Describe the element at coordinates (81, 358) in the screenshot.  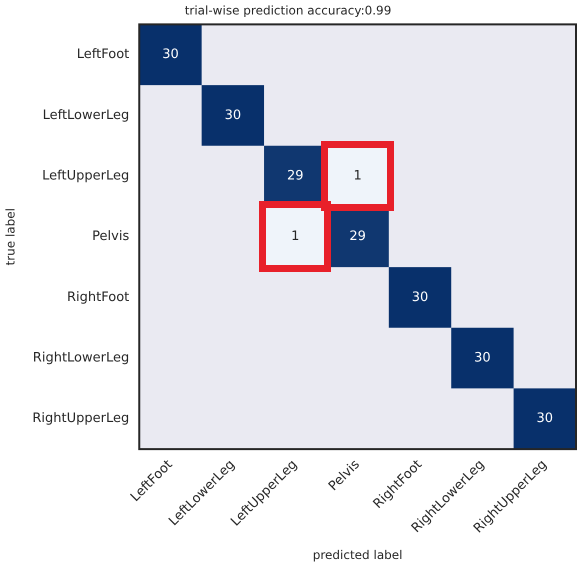
I see `y-tick-label: RightLowerLeg` at that location.